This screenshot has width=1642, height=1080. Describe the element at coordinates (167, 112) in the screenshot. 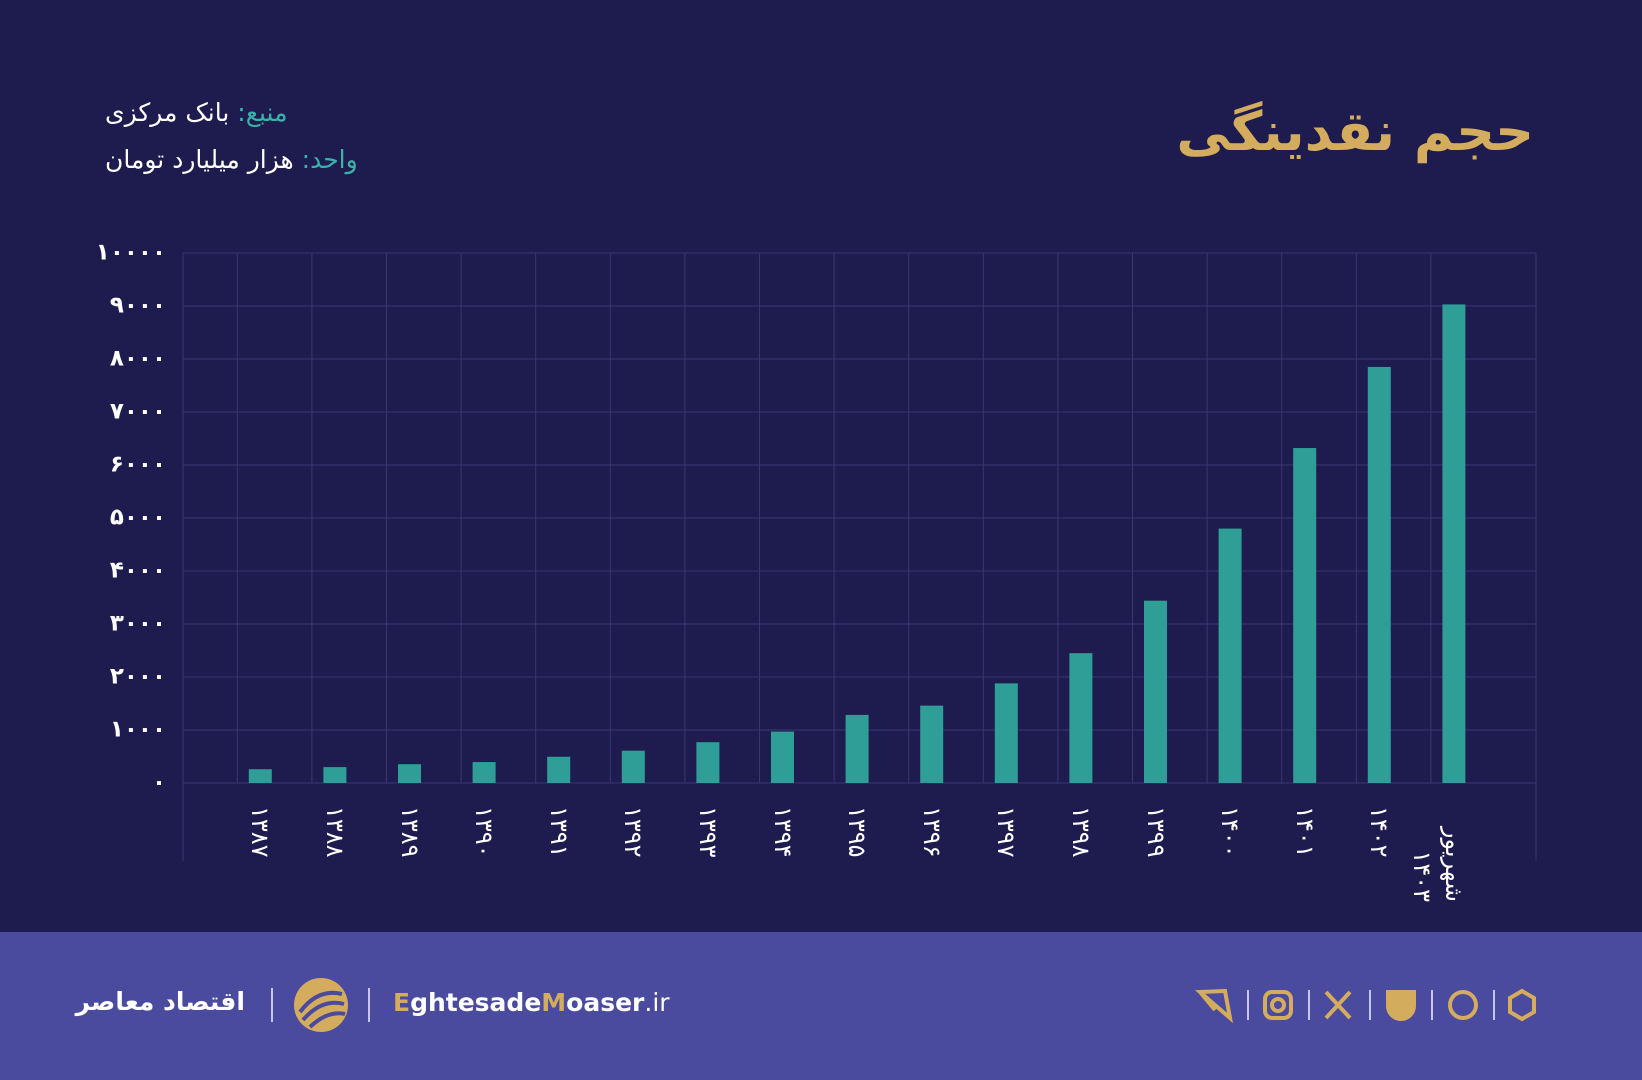

I see `source-value: بانک مرکزی` at that location.